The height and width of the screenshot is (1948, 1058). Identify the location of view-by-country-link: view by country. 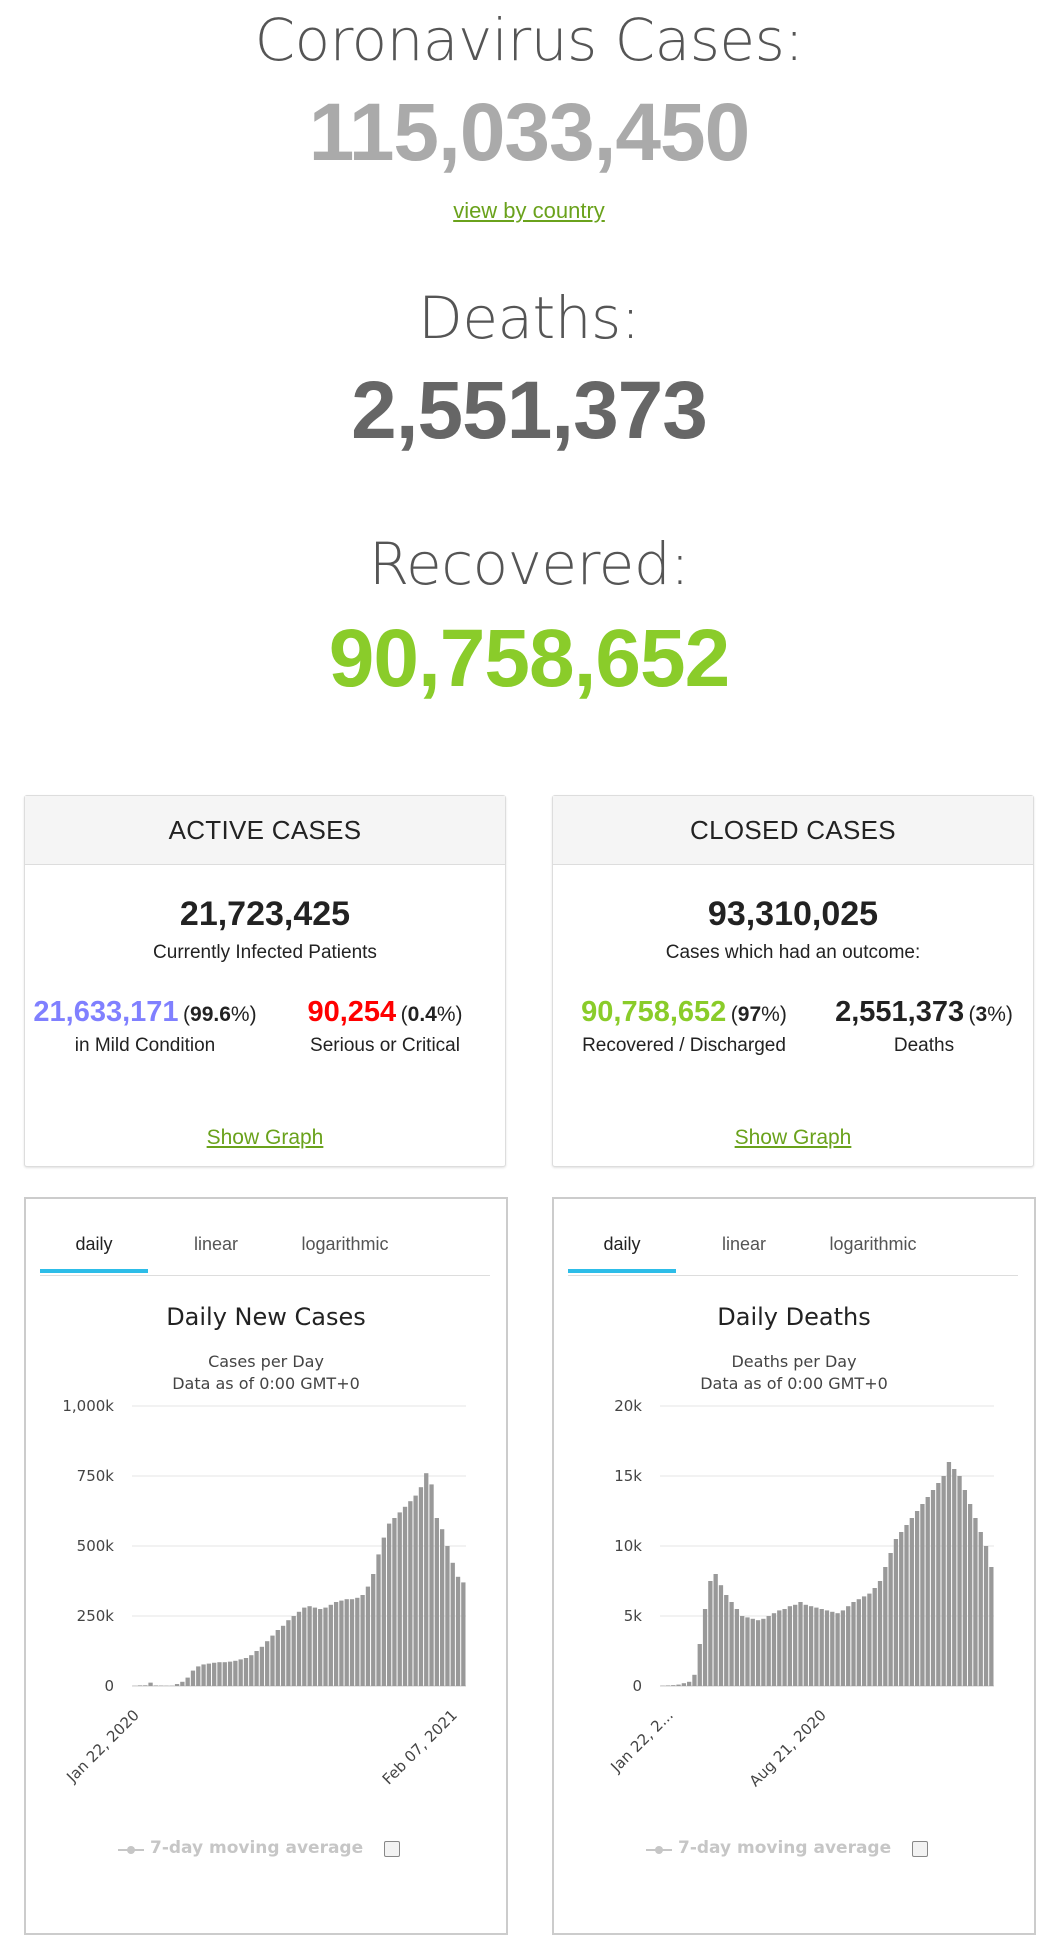
(529, 210).